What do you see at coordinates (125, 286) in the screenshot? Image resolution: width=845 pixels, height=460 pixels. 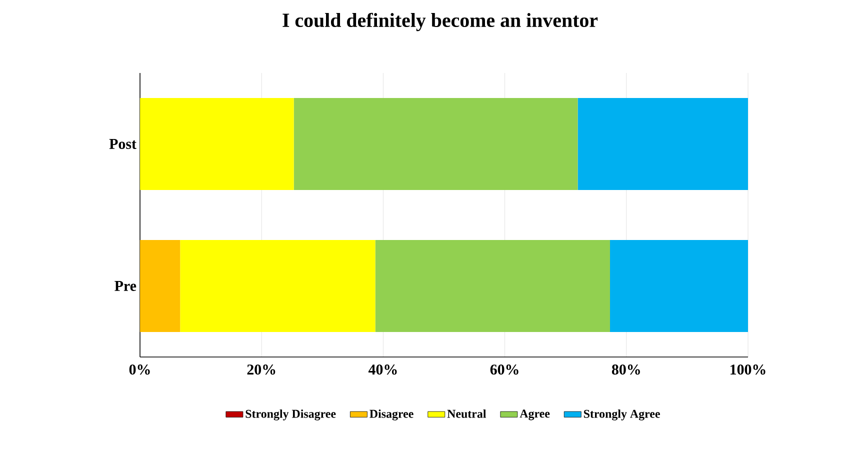 I see `y-tick-label: Pre` at bounding box center [125, 286].